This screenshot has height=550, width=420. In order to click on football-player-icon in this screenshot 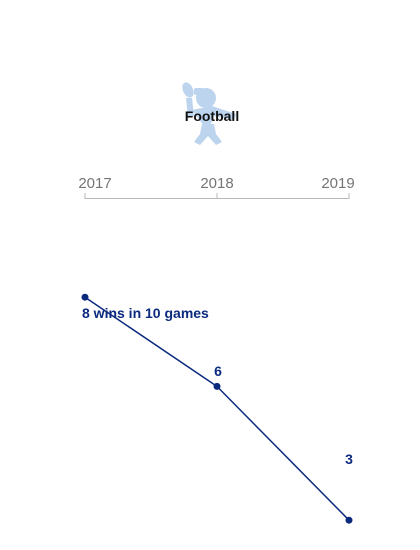, I will do `click(209, 113)`.